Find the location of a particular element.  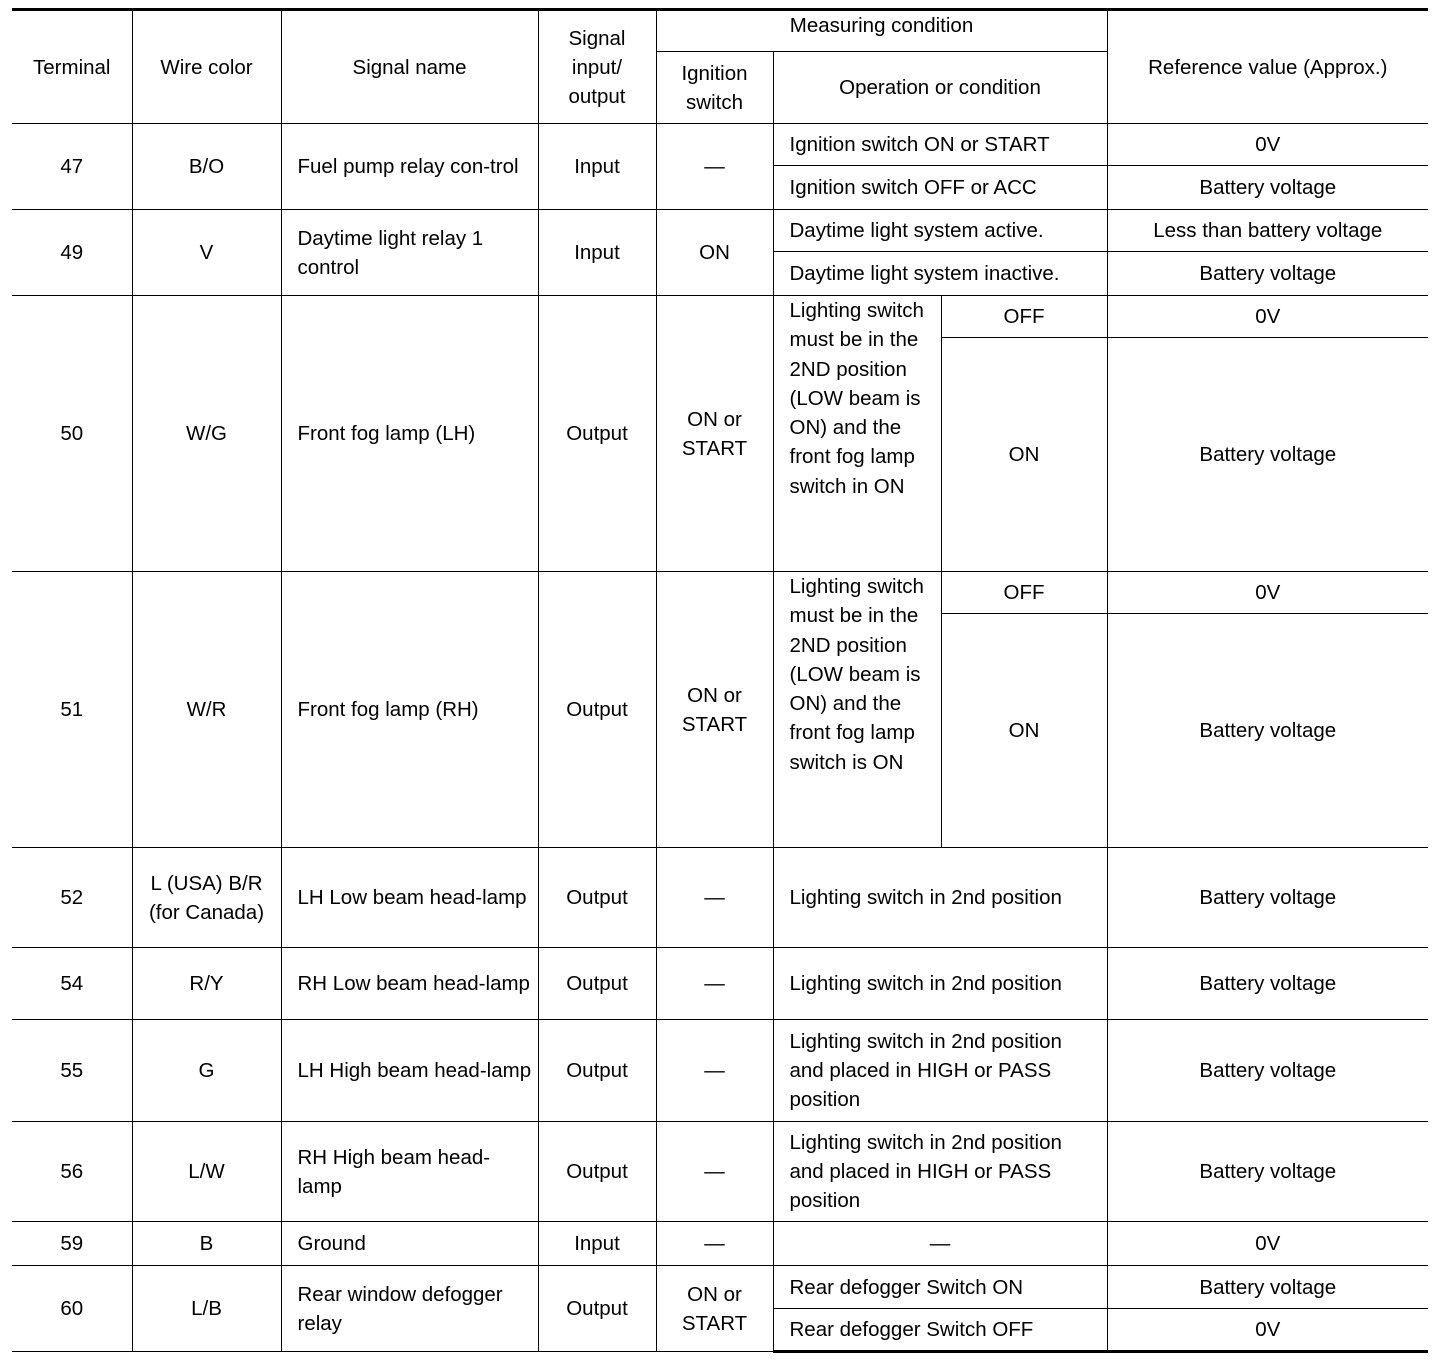

header-reference-value: Reference value (Approx.) is located at coordinates (1267, 66).